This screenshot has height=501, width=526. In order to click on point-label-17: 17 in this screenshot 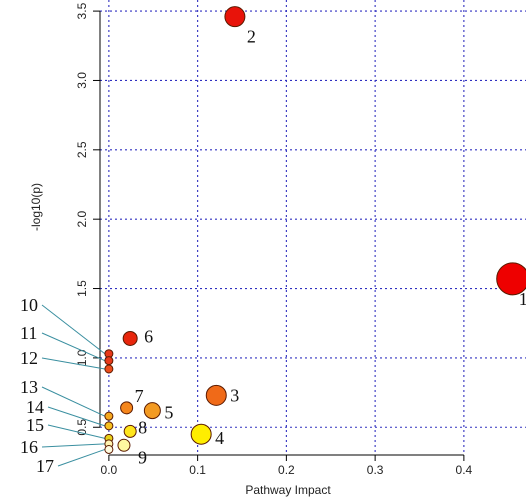, I will do `click(45, 466)`.